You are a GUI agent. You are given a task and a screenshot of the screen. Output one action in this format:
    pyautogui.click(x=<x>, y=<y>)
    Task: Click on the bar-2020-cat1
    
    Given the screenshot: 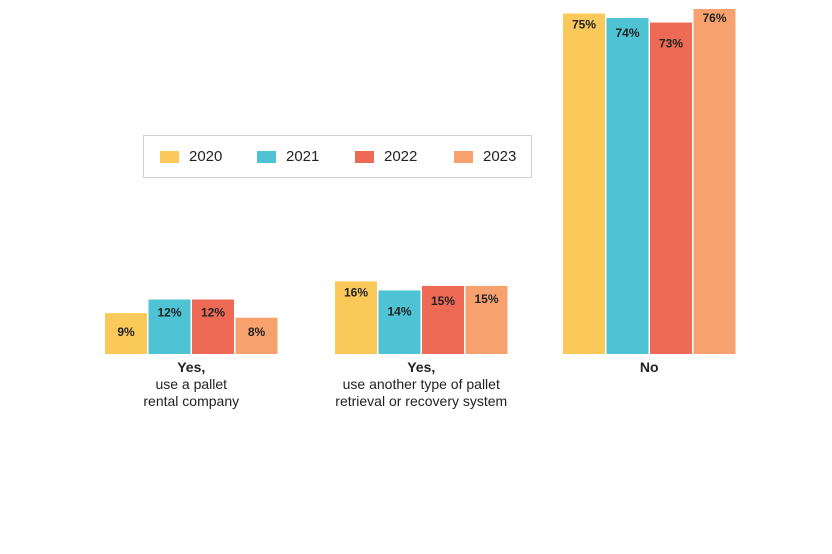 What is the action you would take?
    pyautogui.click(x=356, y=317)
    